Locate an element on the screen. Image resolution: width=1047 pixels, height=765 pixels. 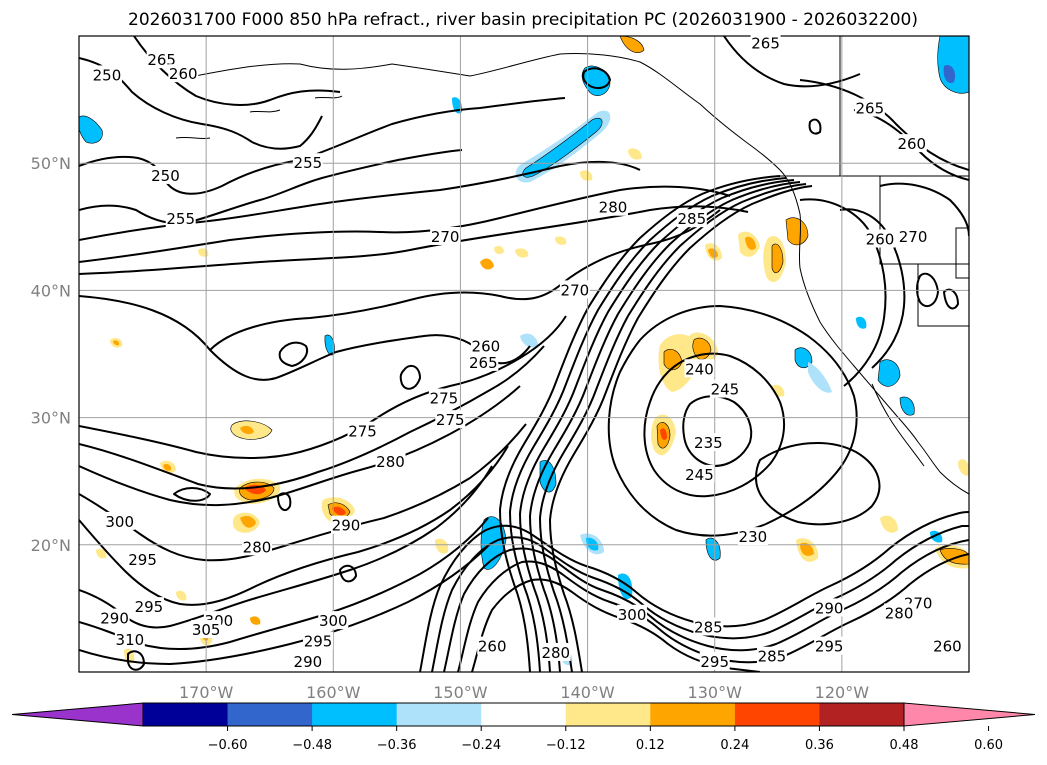
colorbar is located at coordinates (523, 714).